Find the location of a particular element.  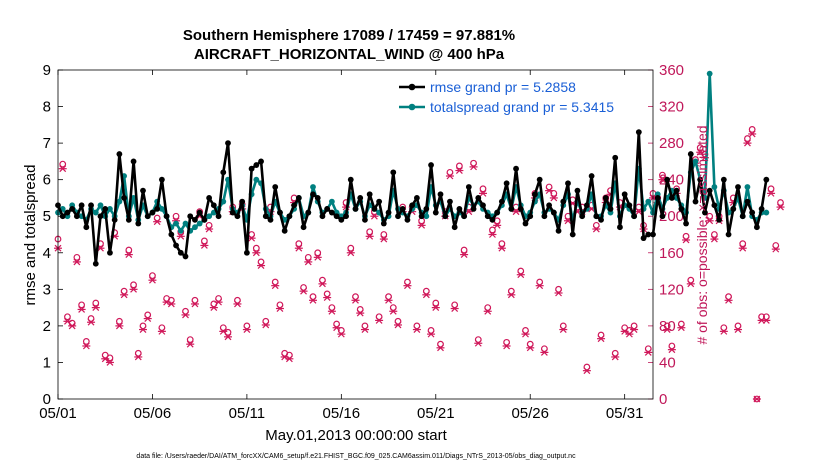

y-tick-label-left: 1 is located at coordinates (47, 362).